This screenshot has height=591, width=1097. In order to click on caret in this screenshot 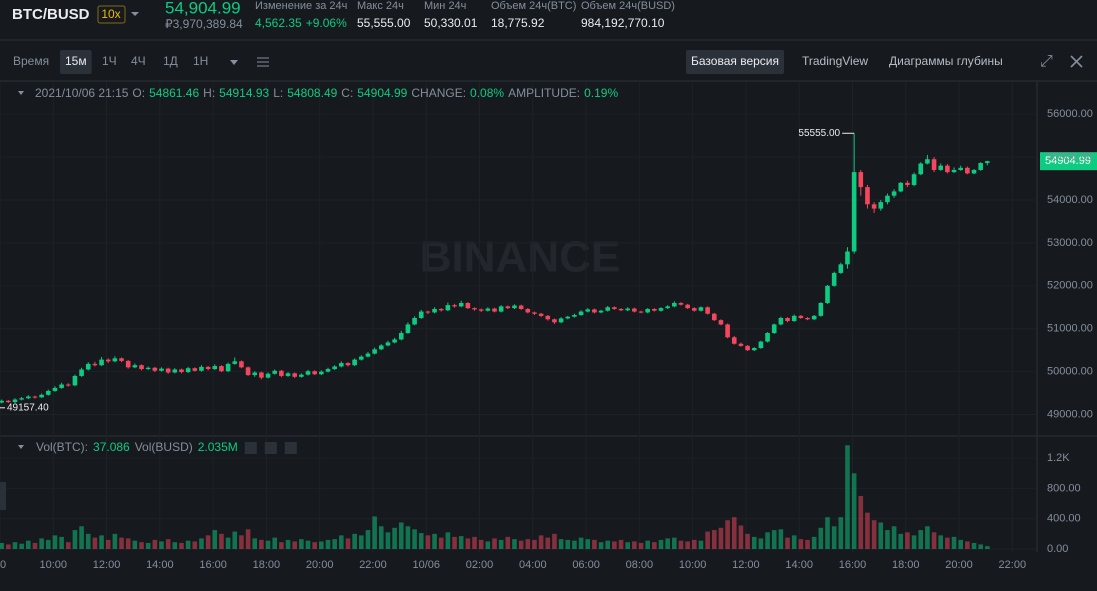, I will do `click(135, 14)`.